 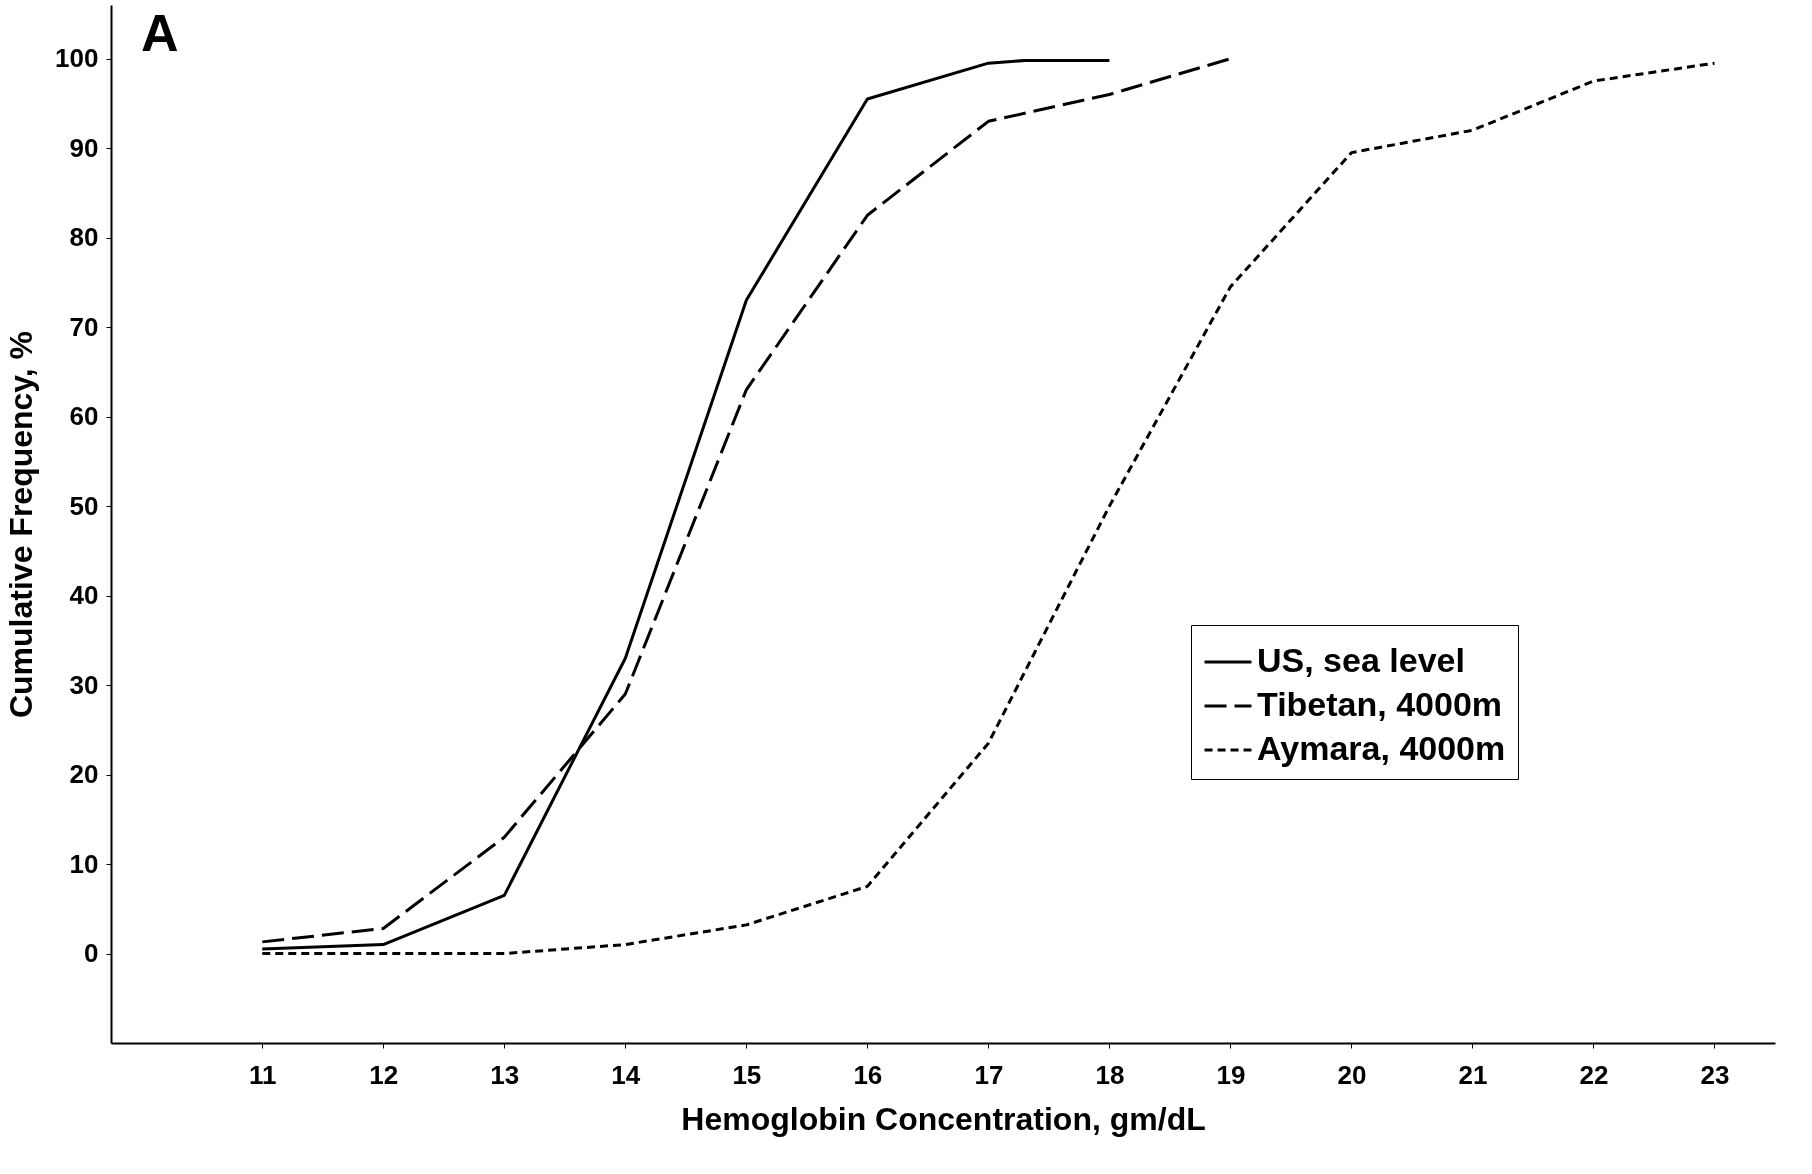 I want to click on x-tick-label: 21, so click(x=1473, y=1074).